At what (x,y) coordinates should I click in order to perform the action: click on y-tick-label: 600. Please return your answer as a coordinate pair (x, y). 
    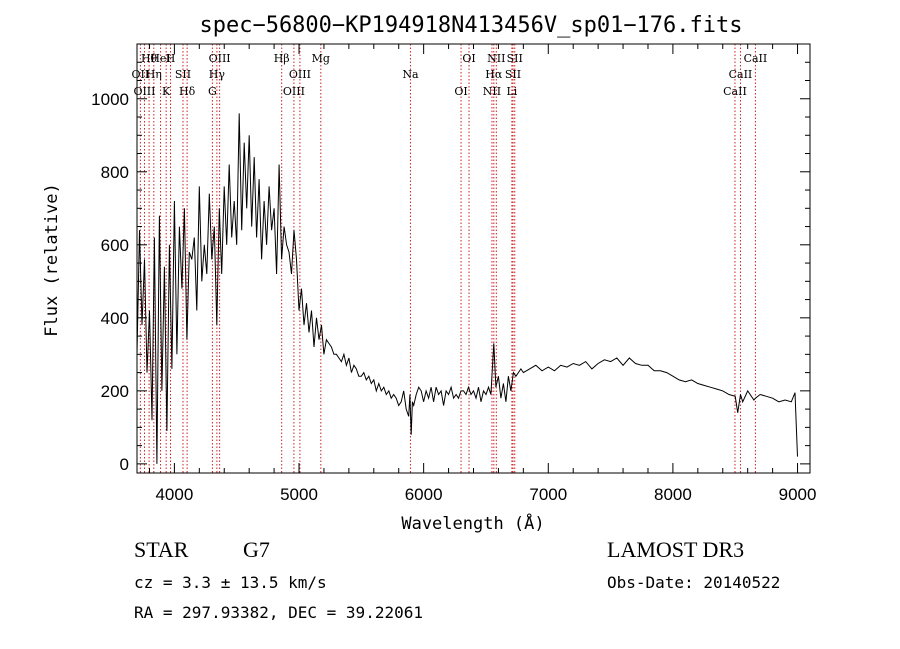
    Looking at the image, I should click on (115, 245).